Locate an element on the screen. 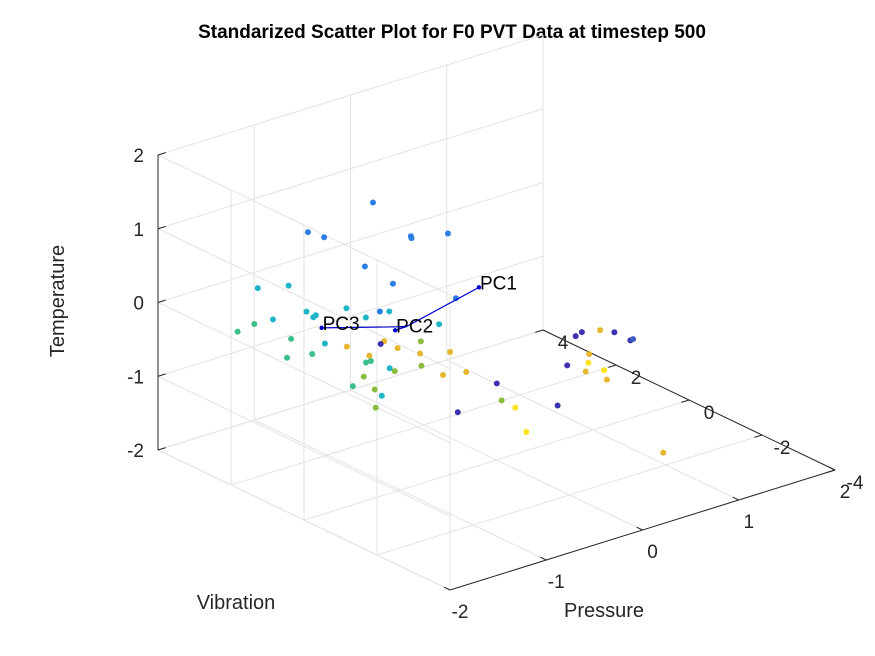 The width and height of the screenshot is (875, 656). y-tick-label: 4 is located at coordinates (563, 343).